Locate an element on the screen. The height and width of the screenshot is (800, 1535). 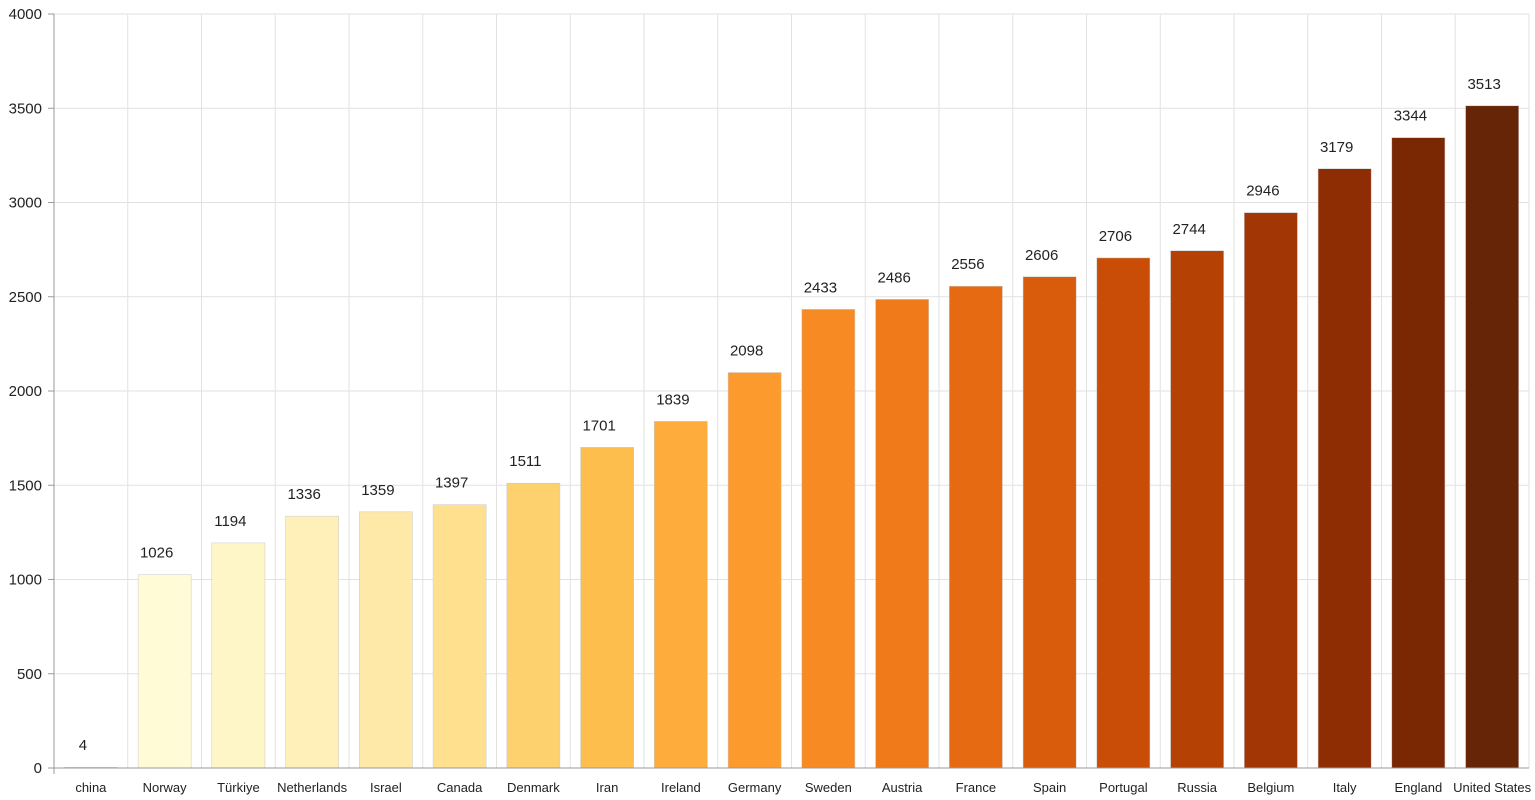
bar-united-states is located at coordinates (1492, 437).